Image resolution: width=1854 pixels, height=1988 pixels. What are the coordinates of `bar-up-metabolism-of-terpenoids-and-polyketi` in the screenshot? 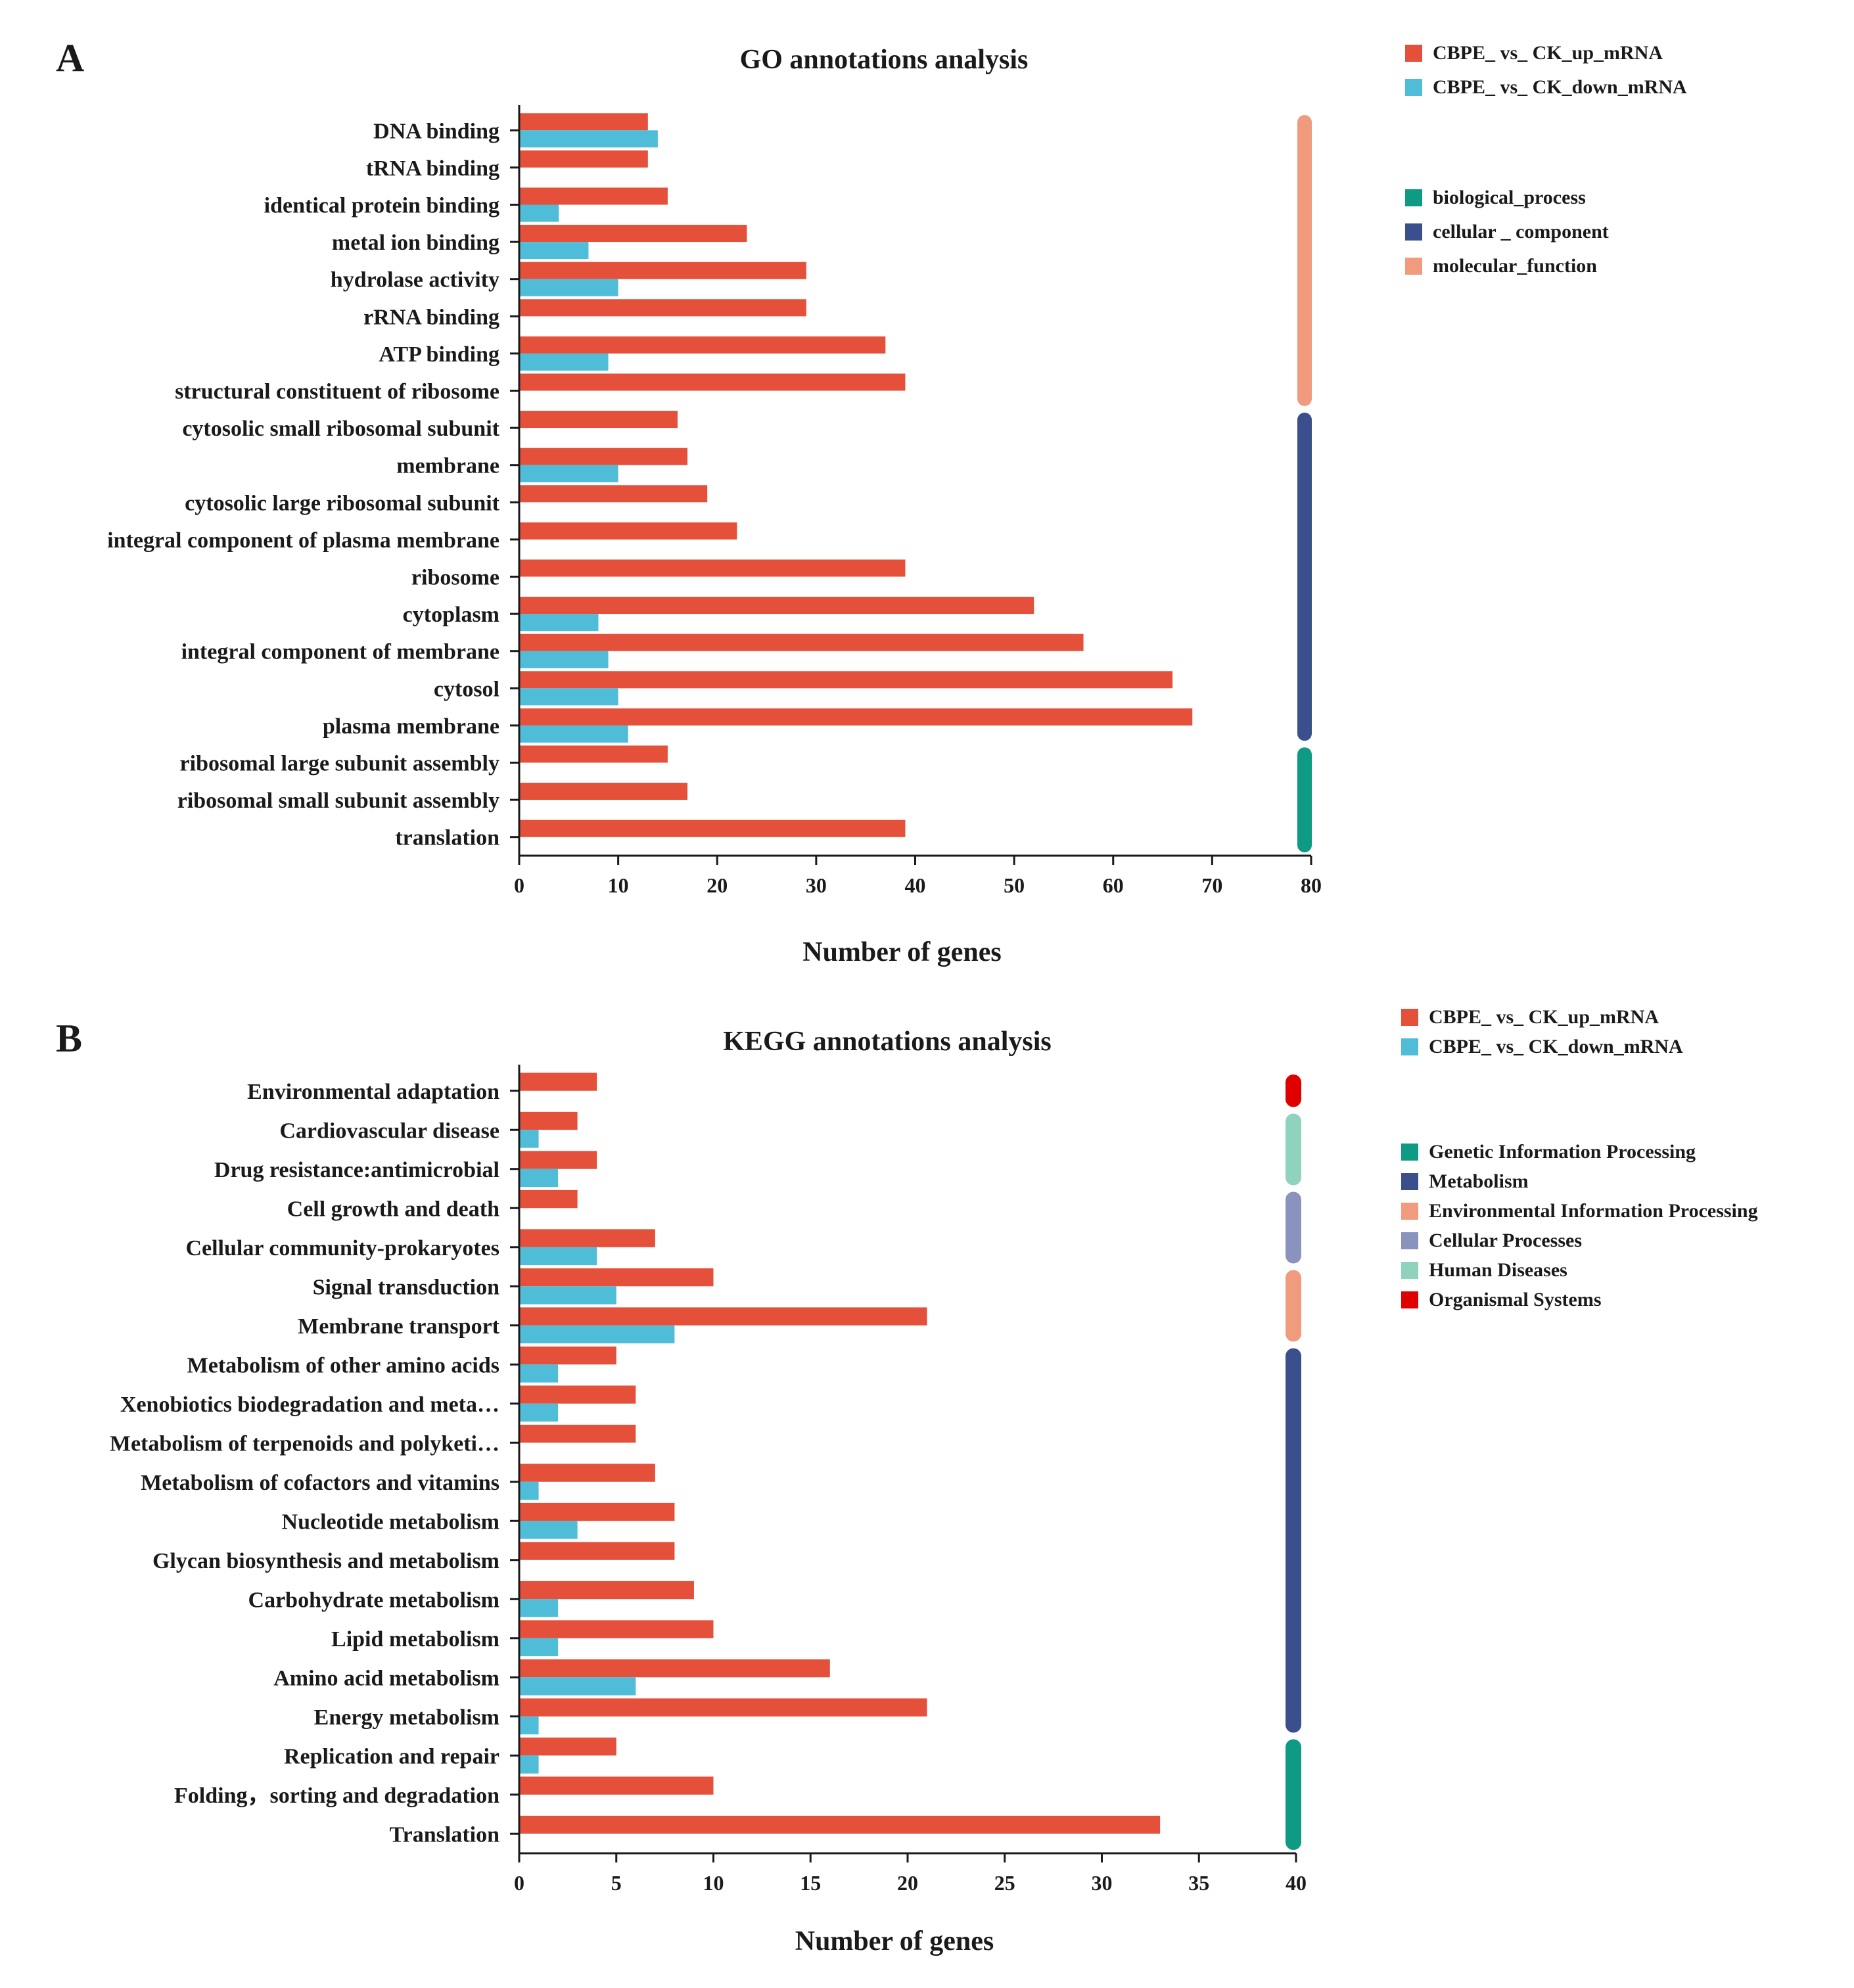 It's located at (577, 1433).